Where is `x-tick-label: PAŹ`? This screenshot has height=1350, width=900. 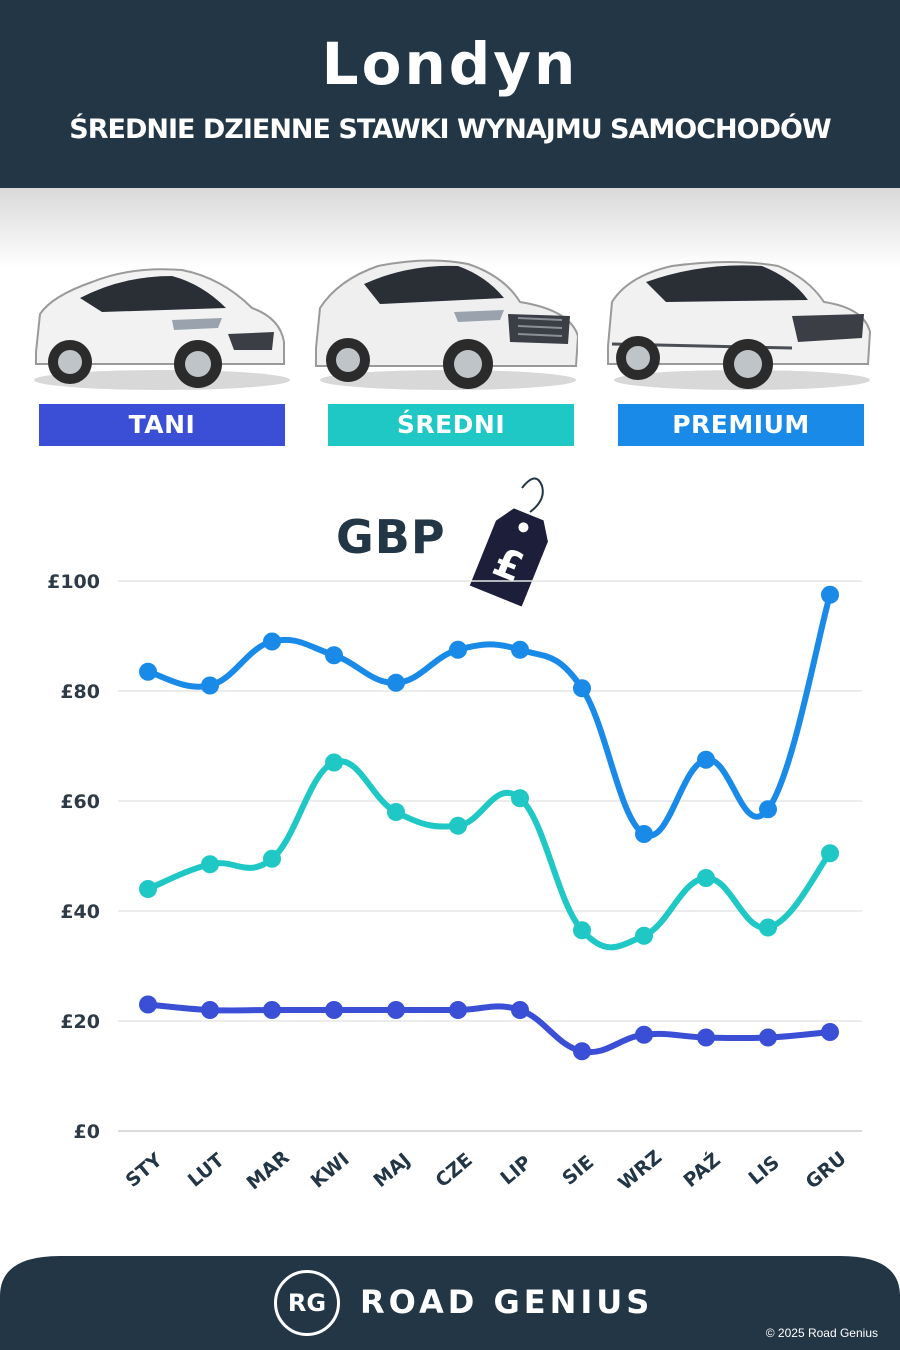
x-tick-label: PAŹ is located at coordinates (702, 1170).